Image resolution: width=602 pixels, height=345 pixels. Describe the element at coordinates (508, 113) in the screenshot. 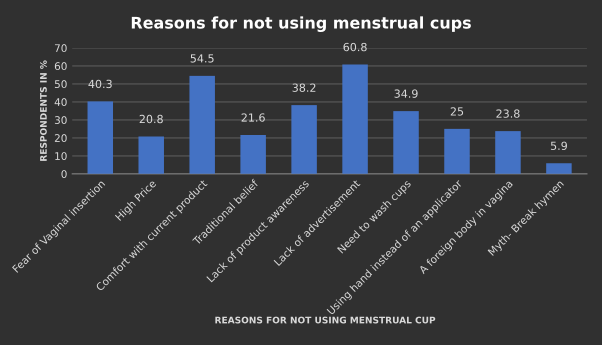

I see `data-label: 23.8` at that location.